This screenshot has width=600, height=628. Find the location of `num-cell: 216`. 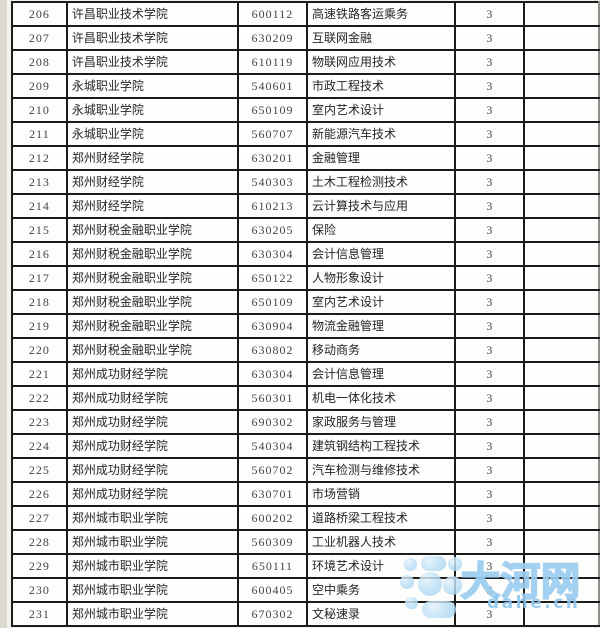

num-cell: 216 is located at coordinates (39, 254).